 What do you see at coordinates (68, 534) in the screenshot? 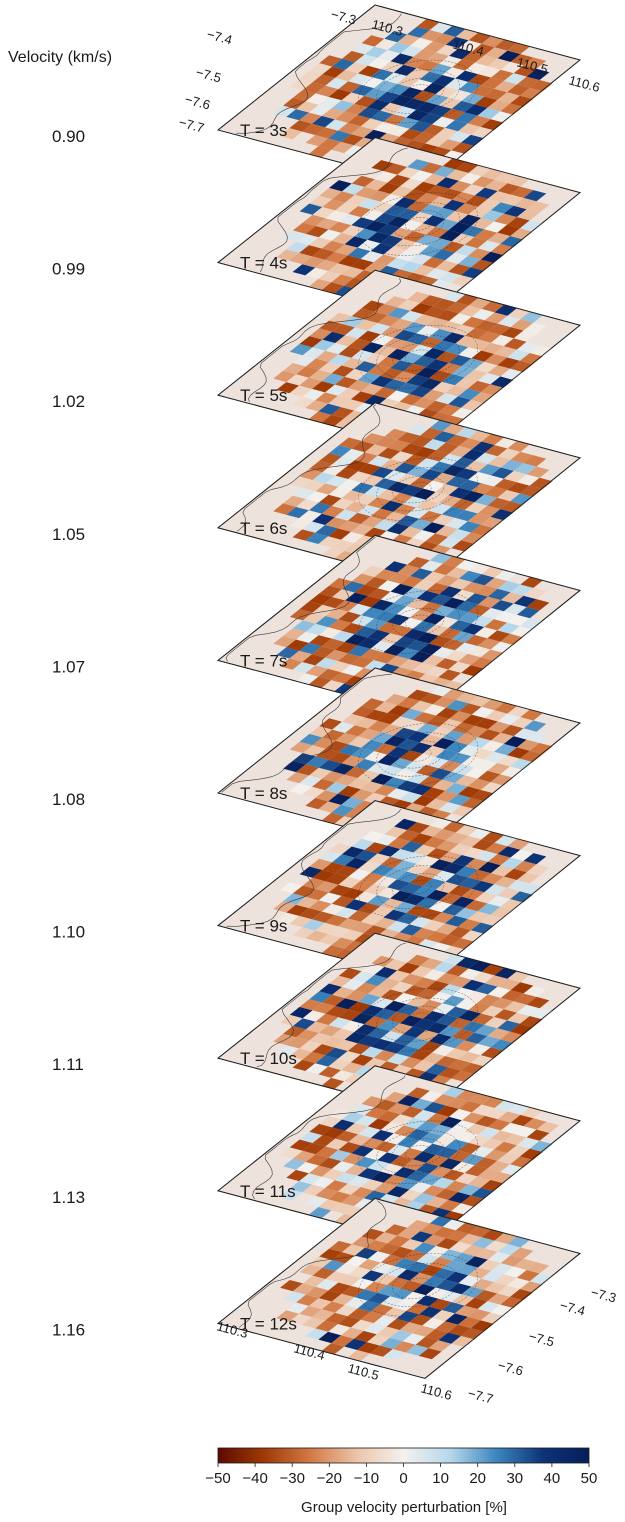
I see `velocity-value: 1.05` at bounding box center [68, 534].